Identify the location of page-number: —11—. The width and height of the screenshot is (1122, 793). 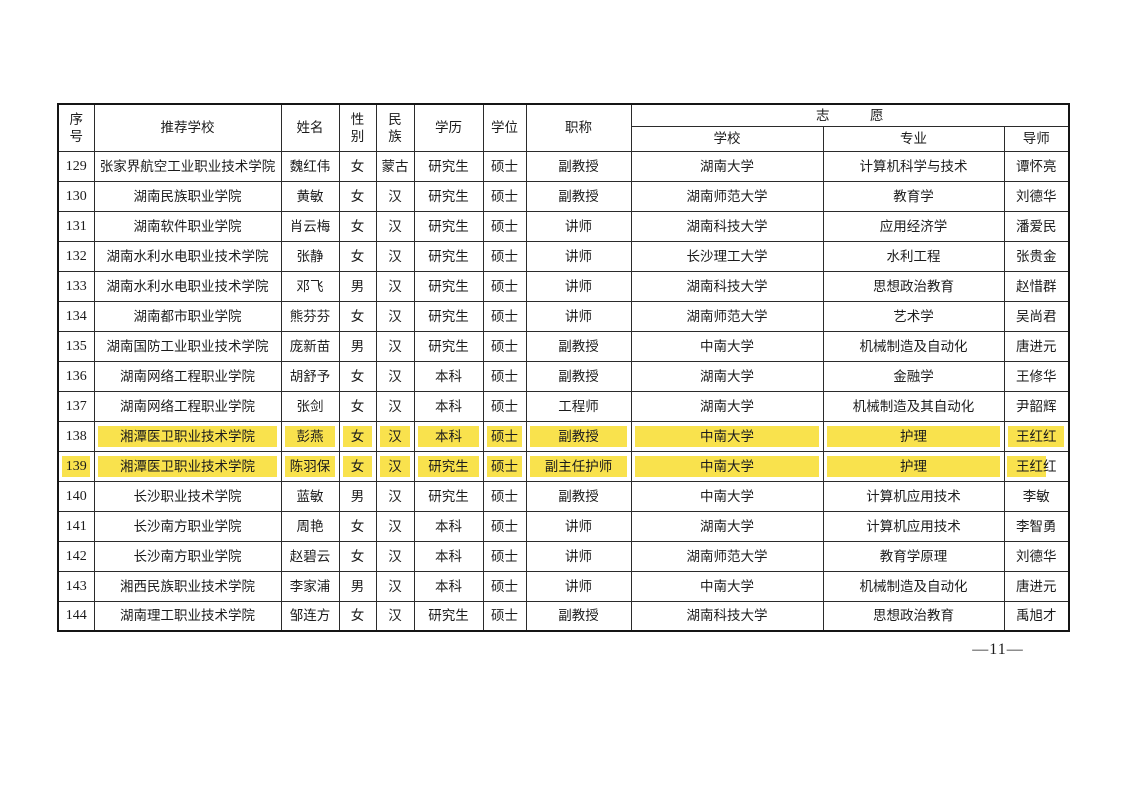
(998, 649).